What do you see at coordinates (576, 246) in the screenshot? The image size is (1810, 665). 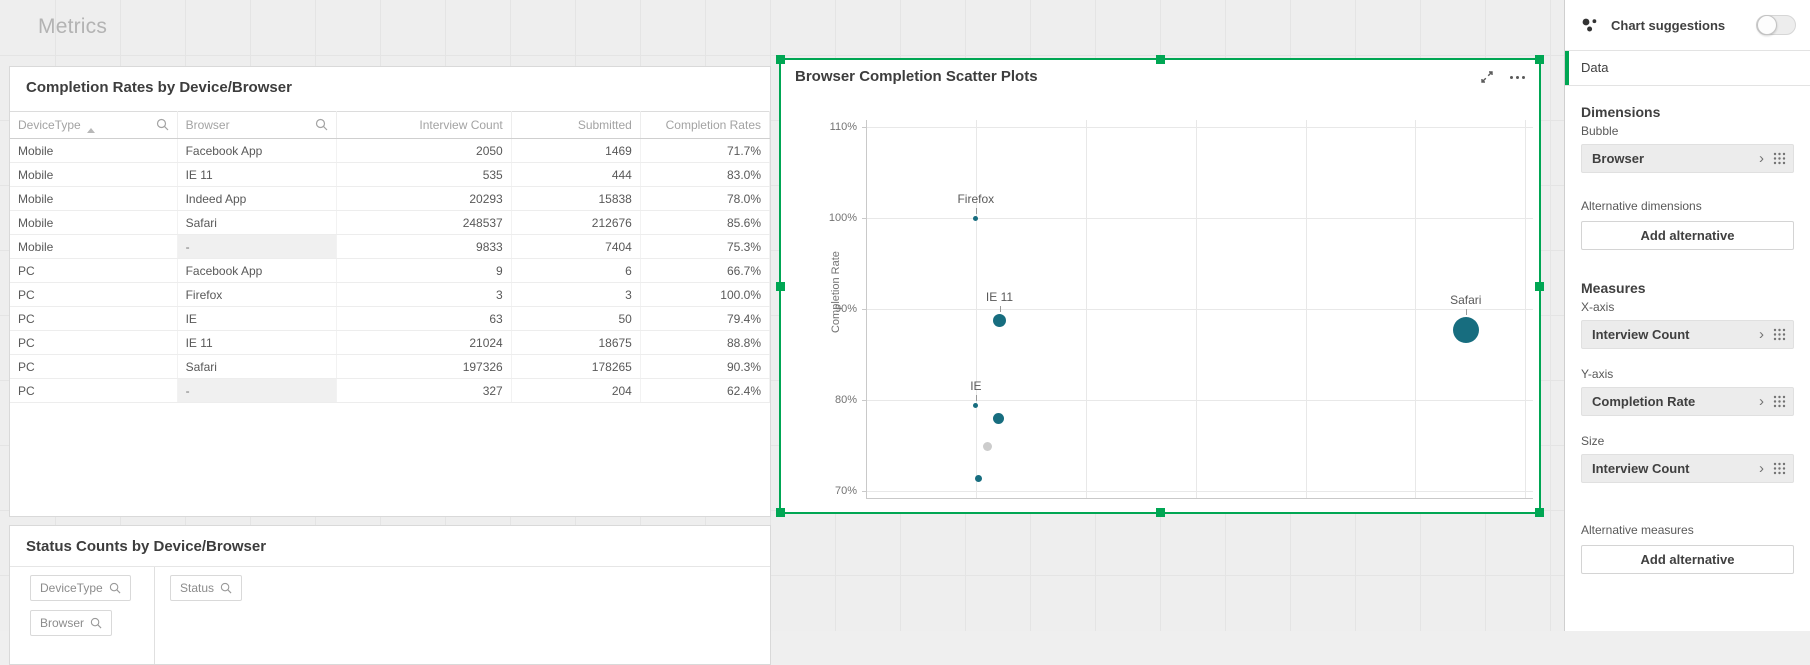 I see `table-cell: 7404` at bounding box center [576, 246].